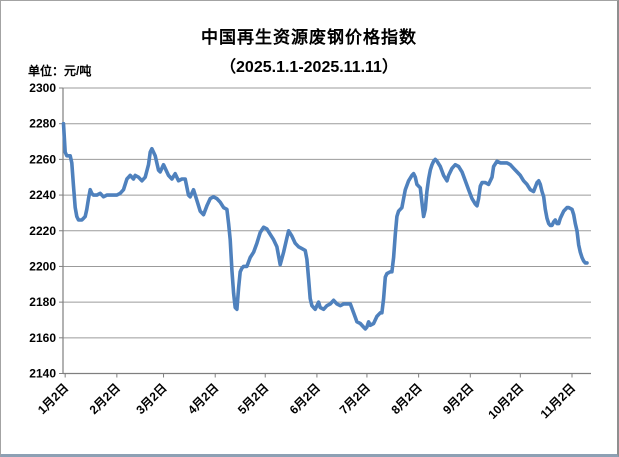 The width and height of the screenshot is (619, 457). Describe the element at coordinates (558, 401) in the screenshot. I see `x-tick-label: 11月2日` at that location.